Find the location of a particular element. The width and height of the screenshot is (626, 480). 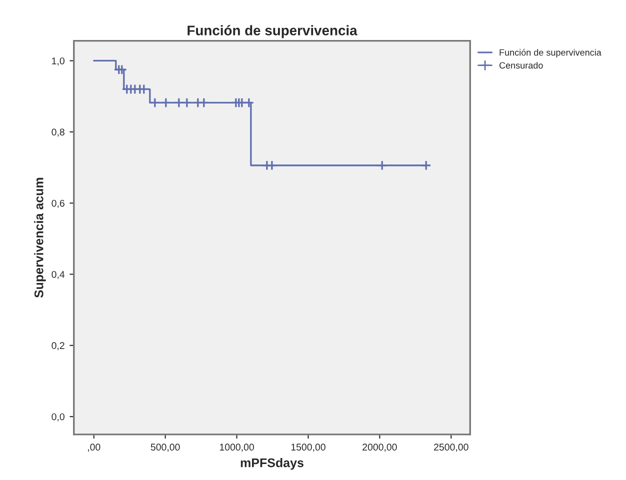

x-tick-label: 2500,00 is located at coordinates (451, 448).